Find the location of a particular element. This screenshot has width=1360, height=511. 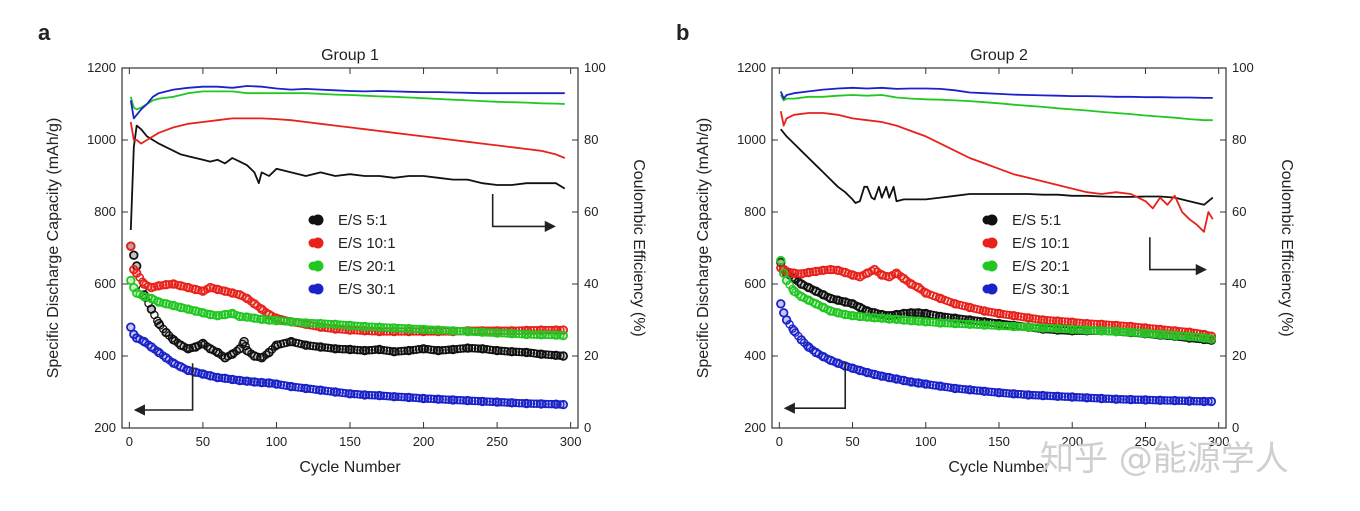

legend-label: E/S 20:1 is located at coordinates (1041, 266).